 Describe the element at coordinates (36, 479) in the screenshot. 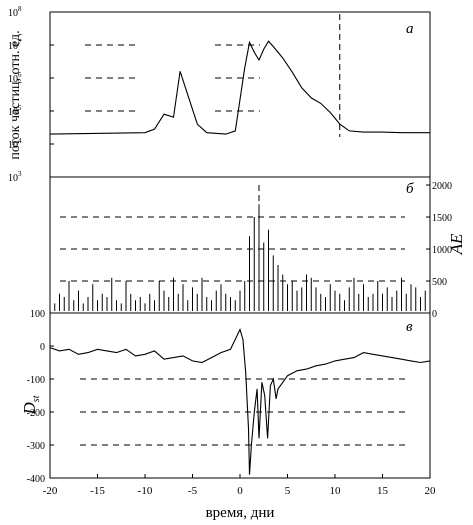

I see `panel-c-ytick--400: -400` at that location.